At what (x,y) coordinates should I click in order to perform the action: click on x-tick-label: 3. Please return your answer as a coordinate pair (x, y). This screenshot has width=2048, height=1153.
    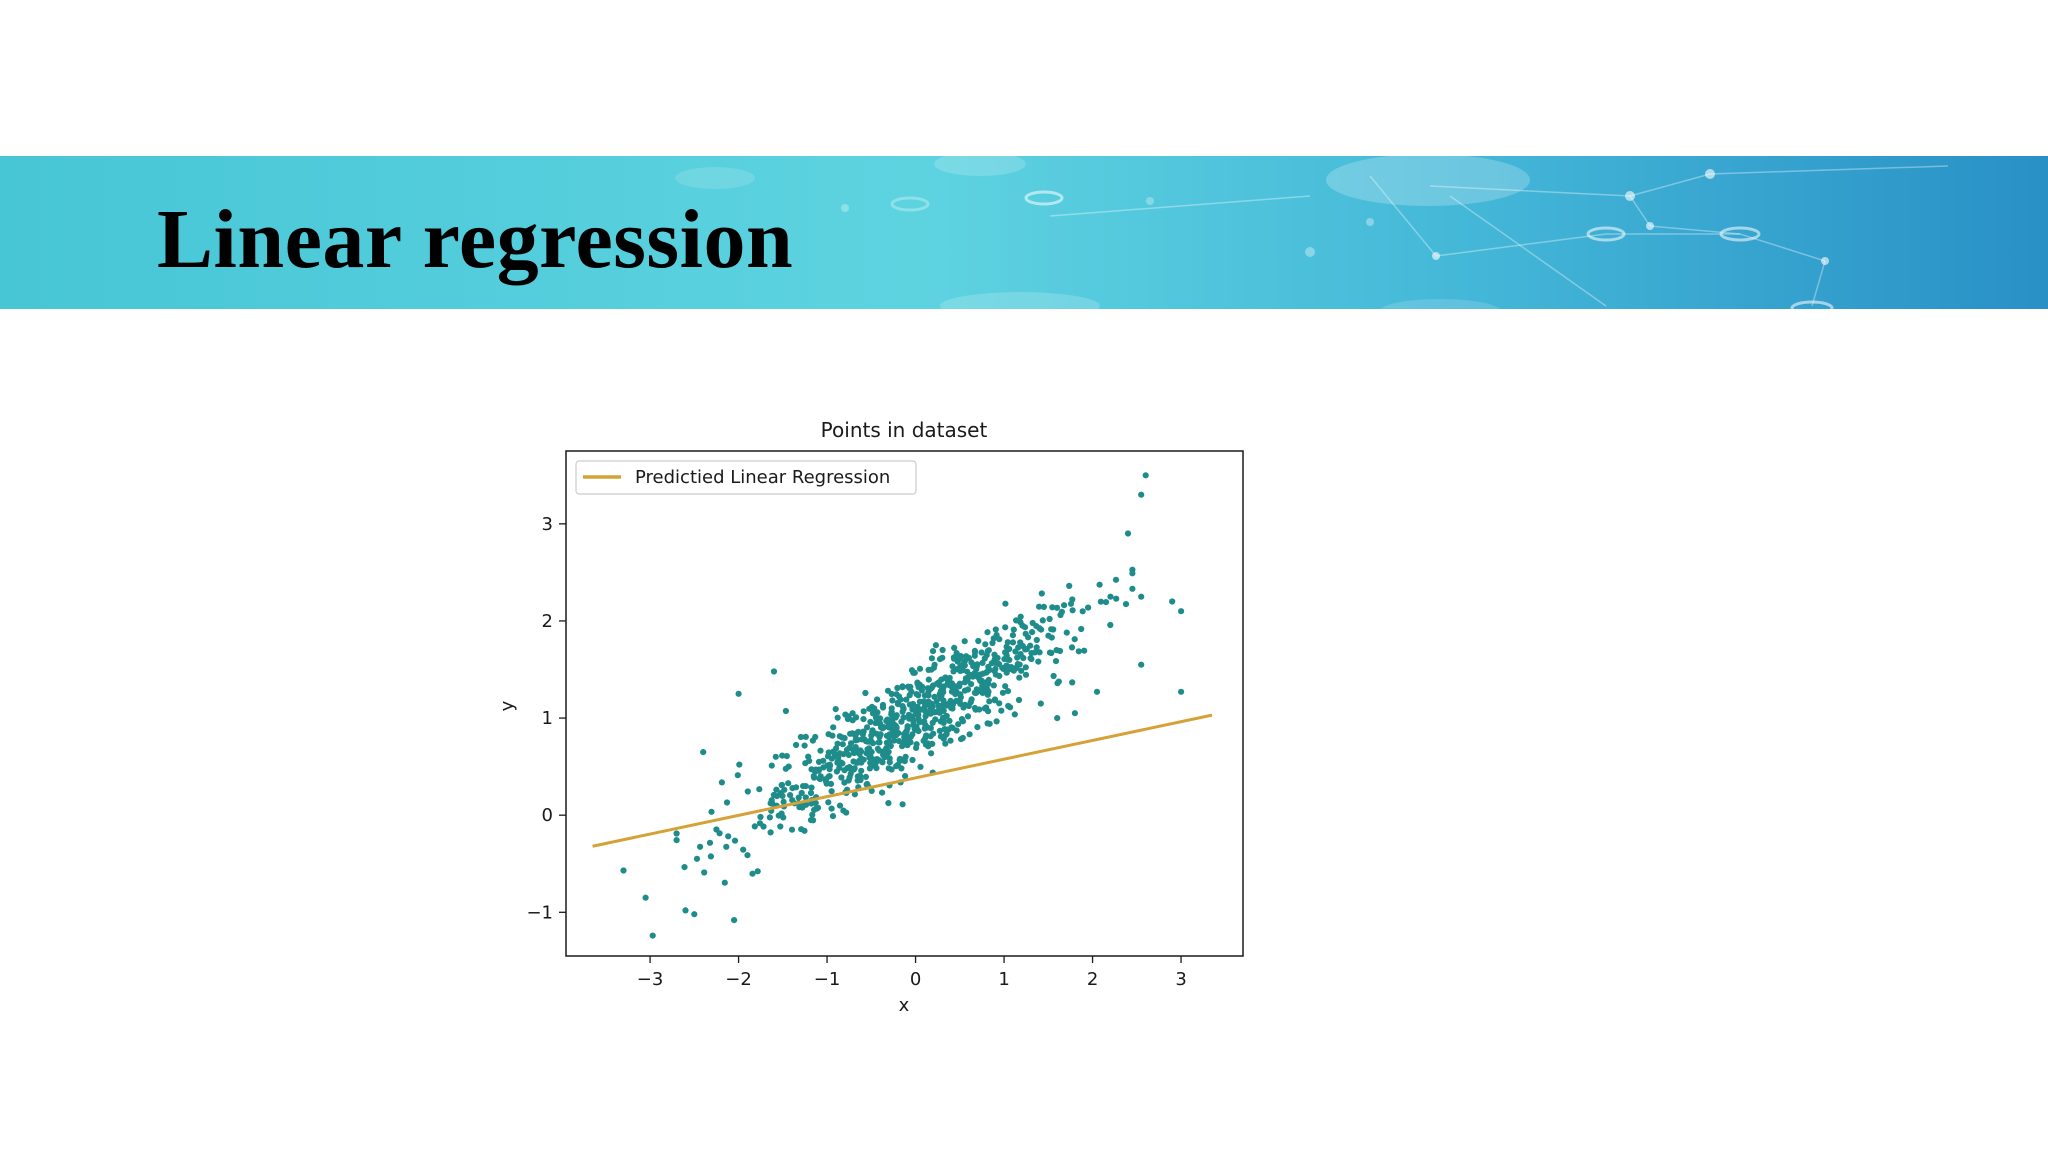
    Looking at the image, I should click on (1180, 979).